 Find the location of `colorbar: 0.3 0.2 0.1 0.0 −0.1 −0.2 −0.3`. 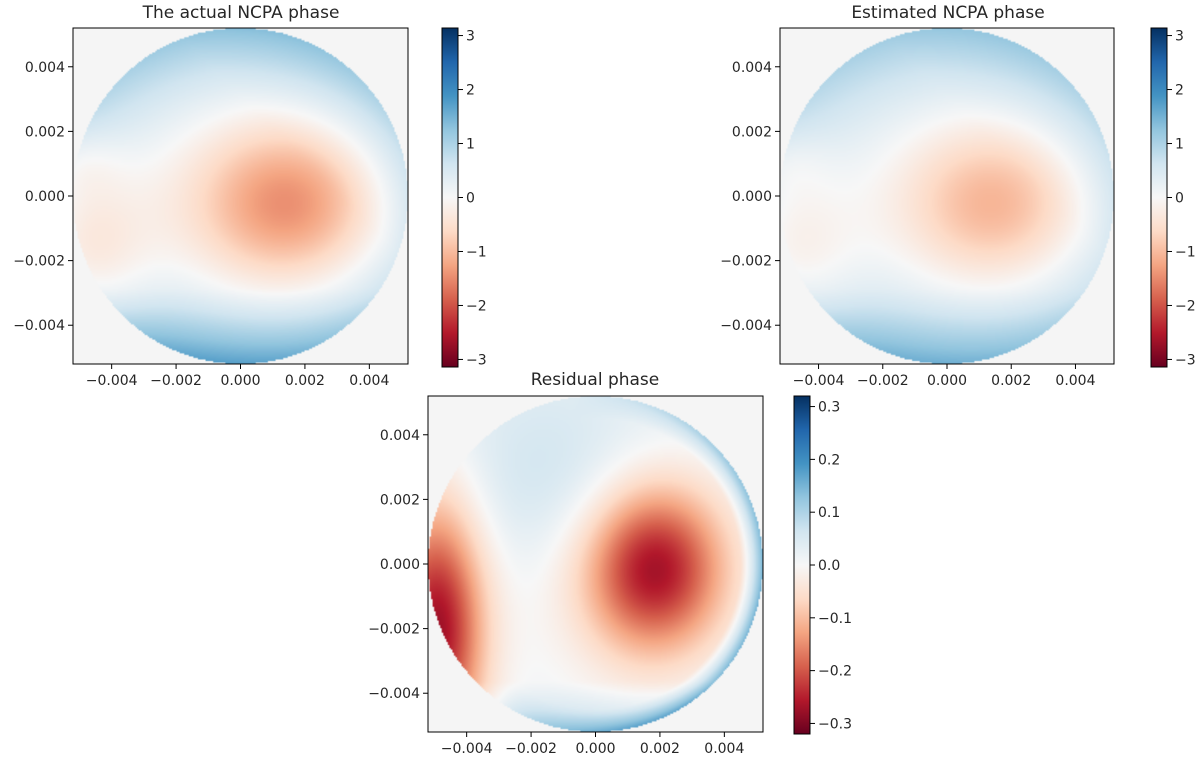

colorbar: 0.3 0.2 0.1 0.0 −0.1 −0.2 −0.3 is located at coordinates (822, 565).